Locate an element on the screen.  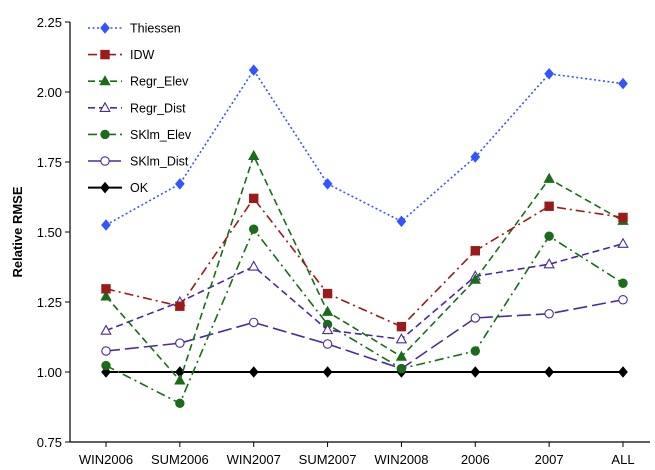
legend-item-thiessen: Thiessen is located at coordinates (134, 29).